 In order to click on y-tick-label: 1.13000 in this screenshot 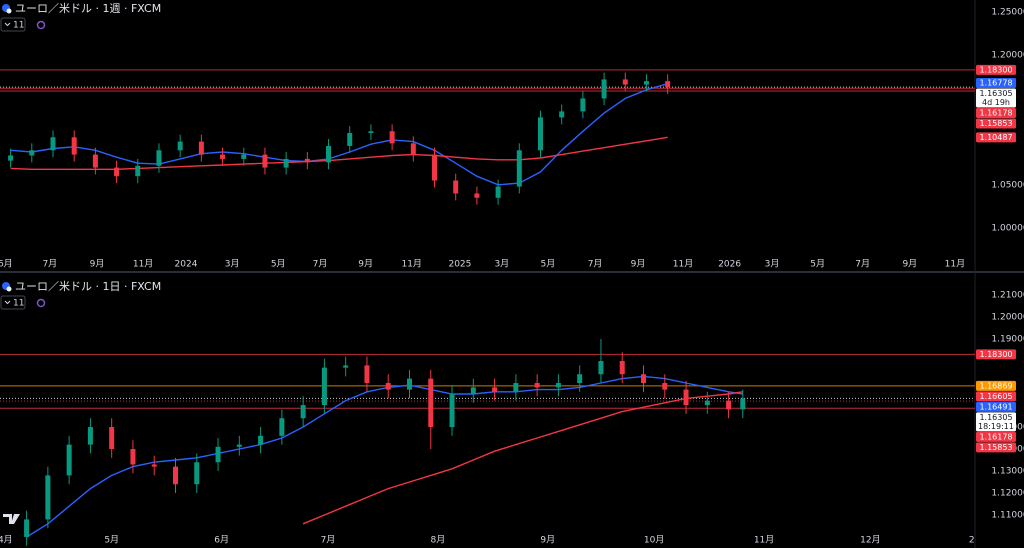, I will do `click(1007, 472)`.